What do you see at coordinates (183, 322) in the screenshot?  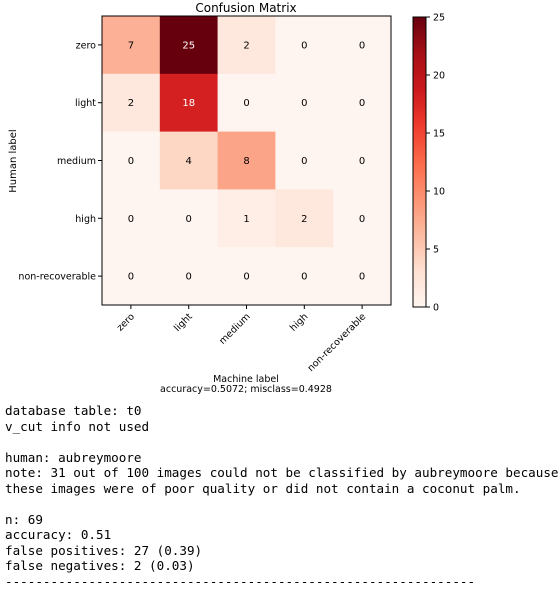 I see `x-tick-label: light` at bounding box center [183, 322].